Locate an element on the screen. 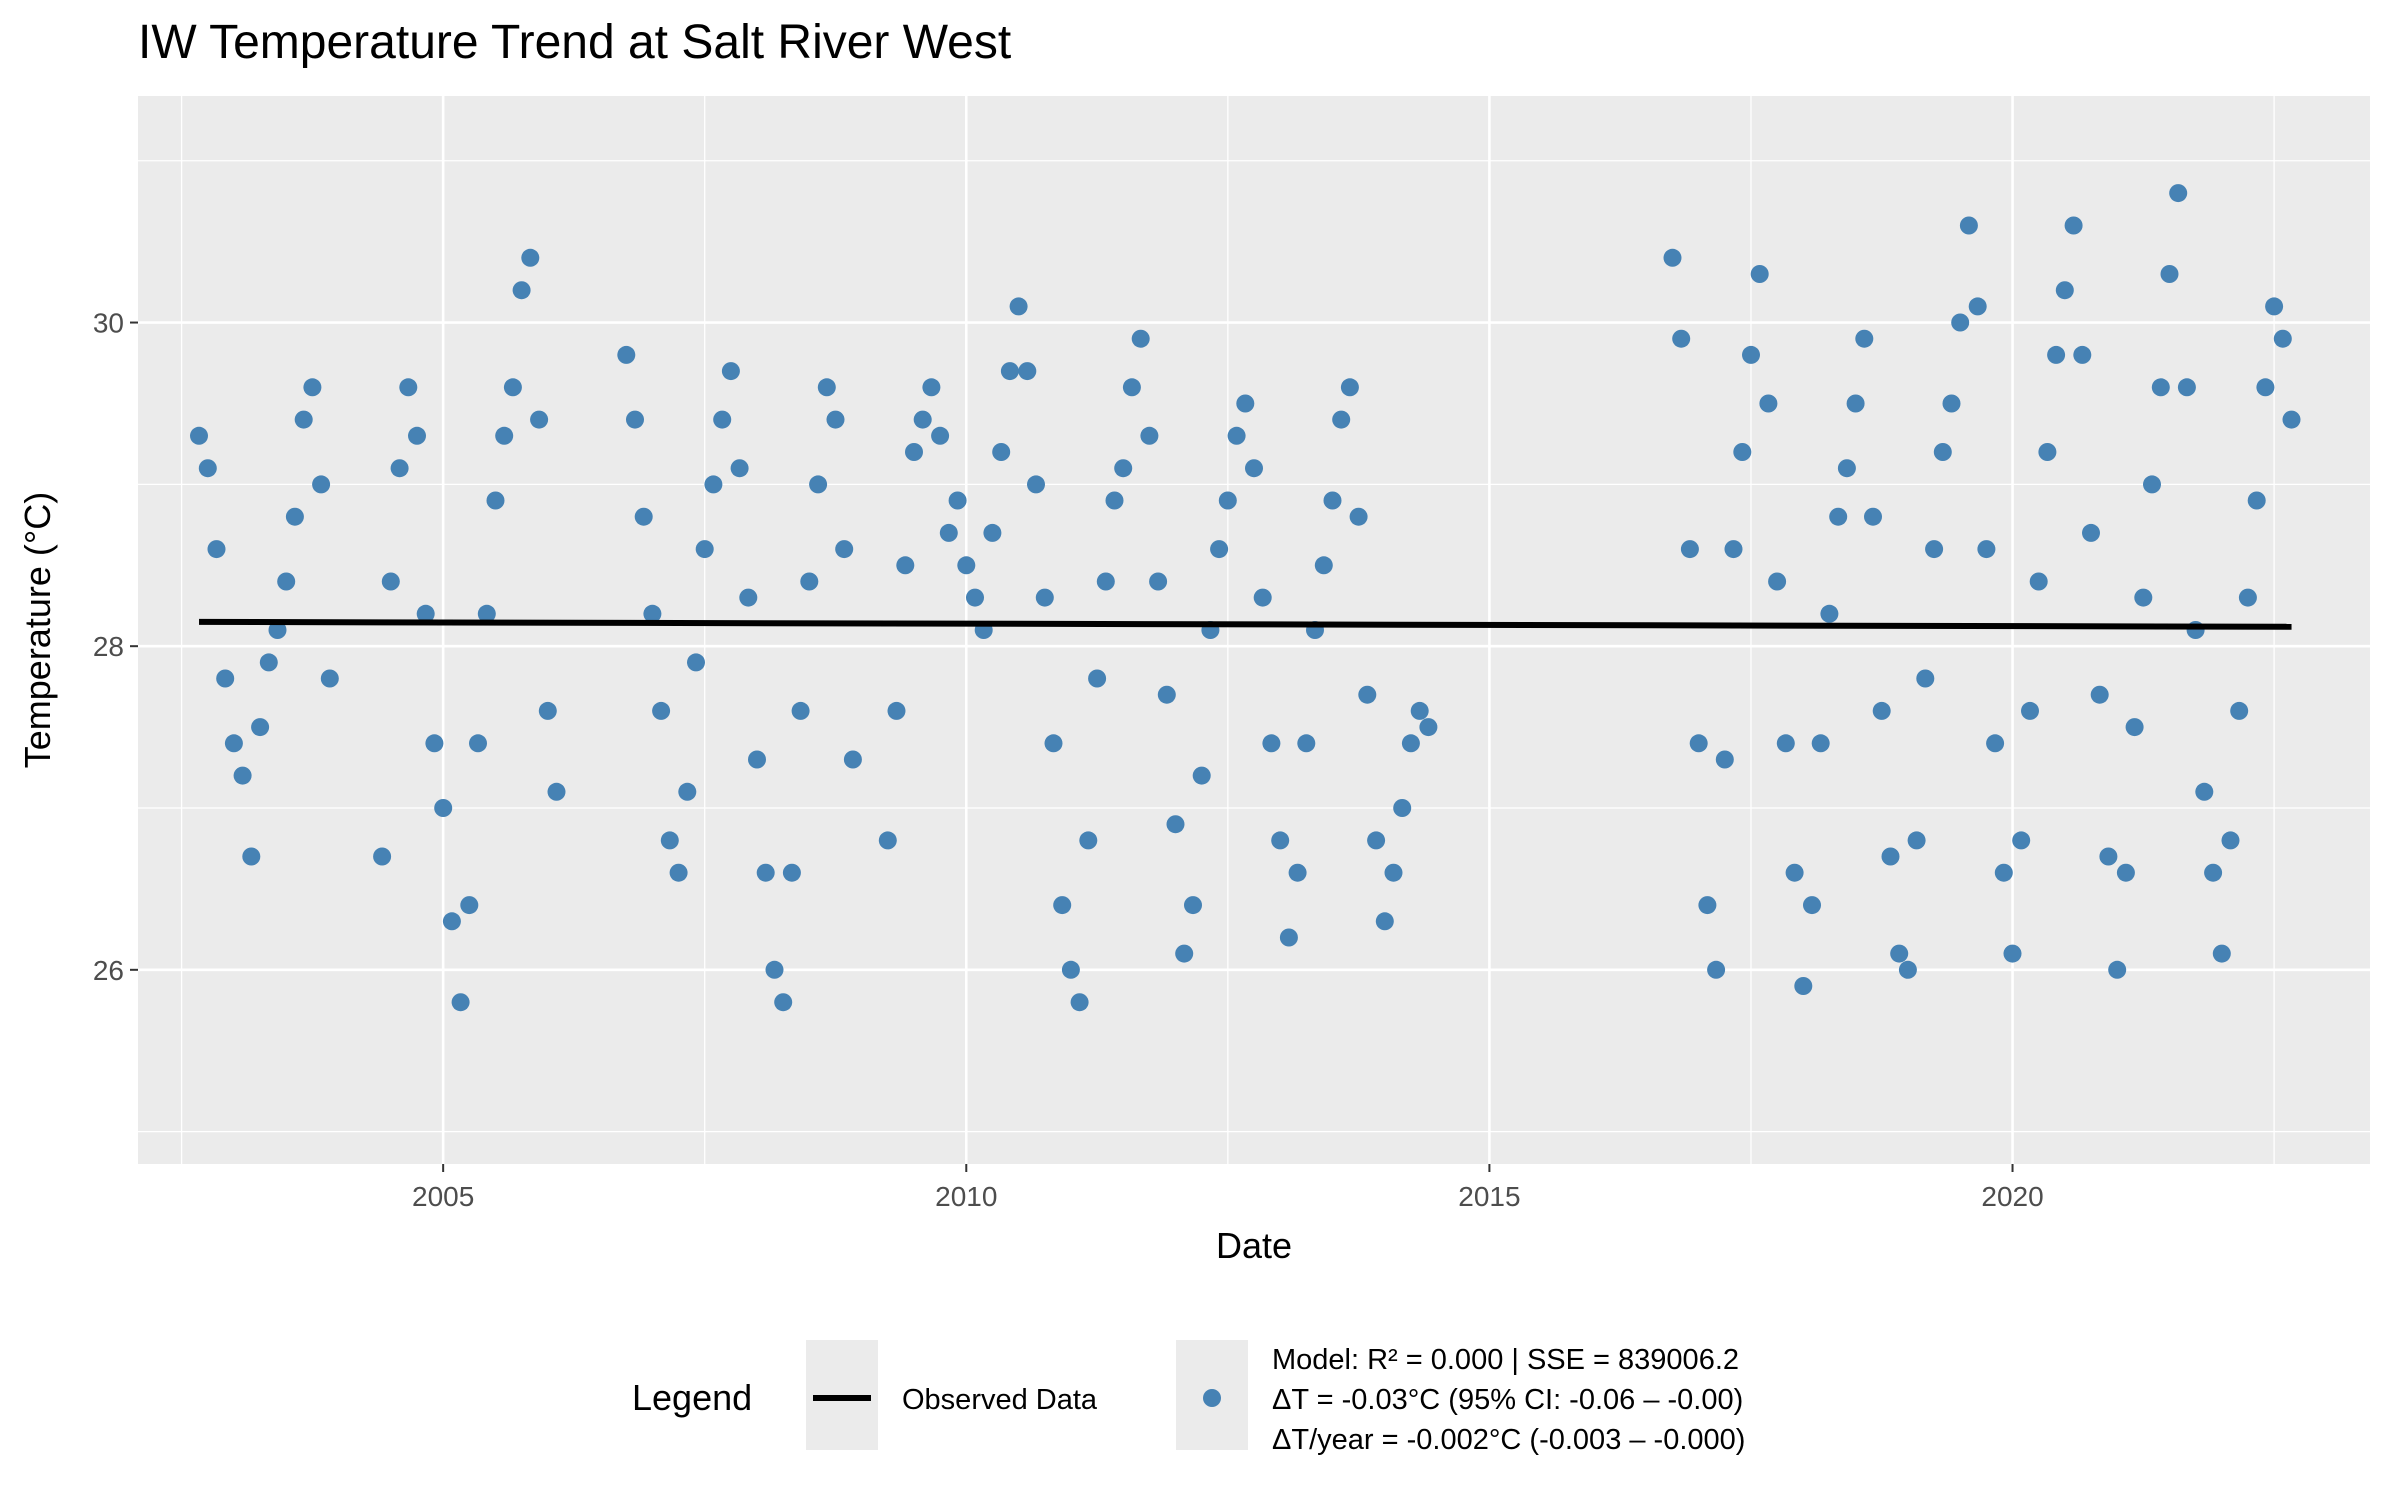  x-tick-label: 2015 is located at coordinates (1489, 1196).